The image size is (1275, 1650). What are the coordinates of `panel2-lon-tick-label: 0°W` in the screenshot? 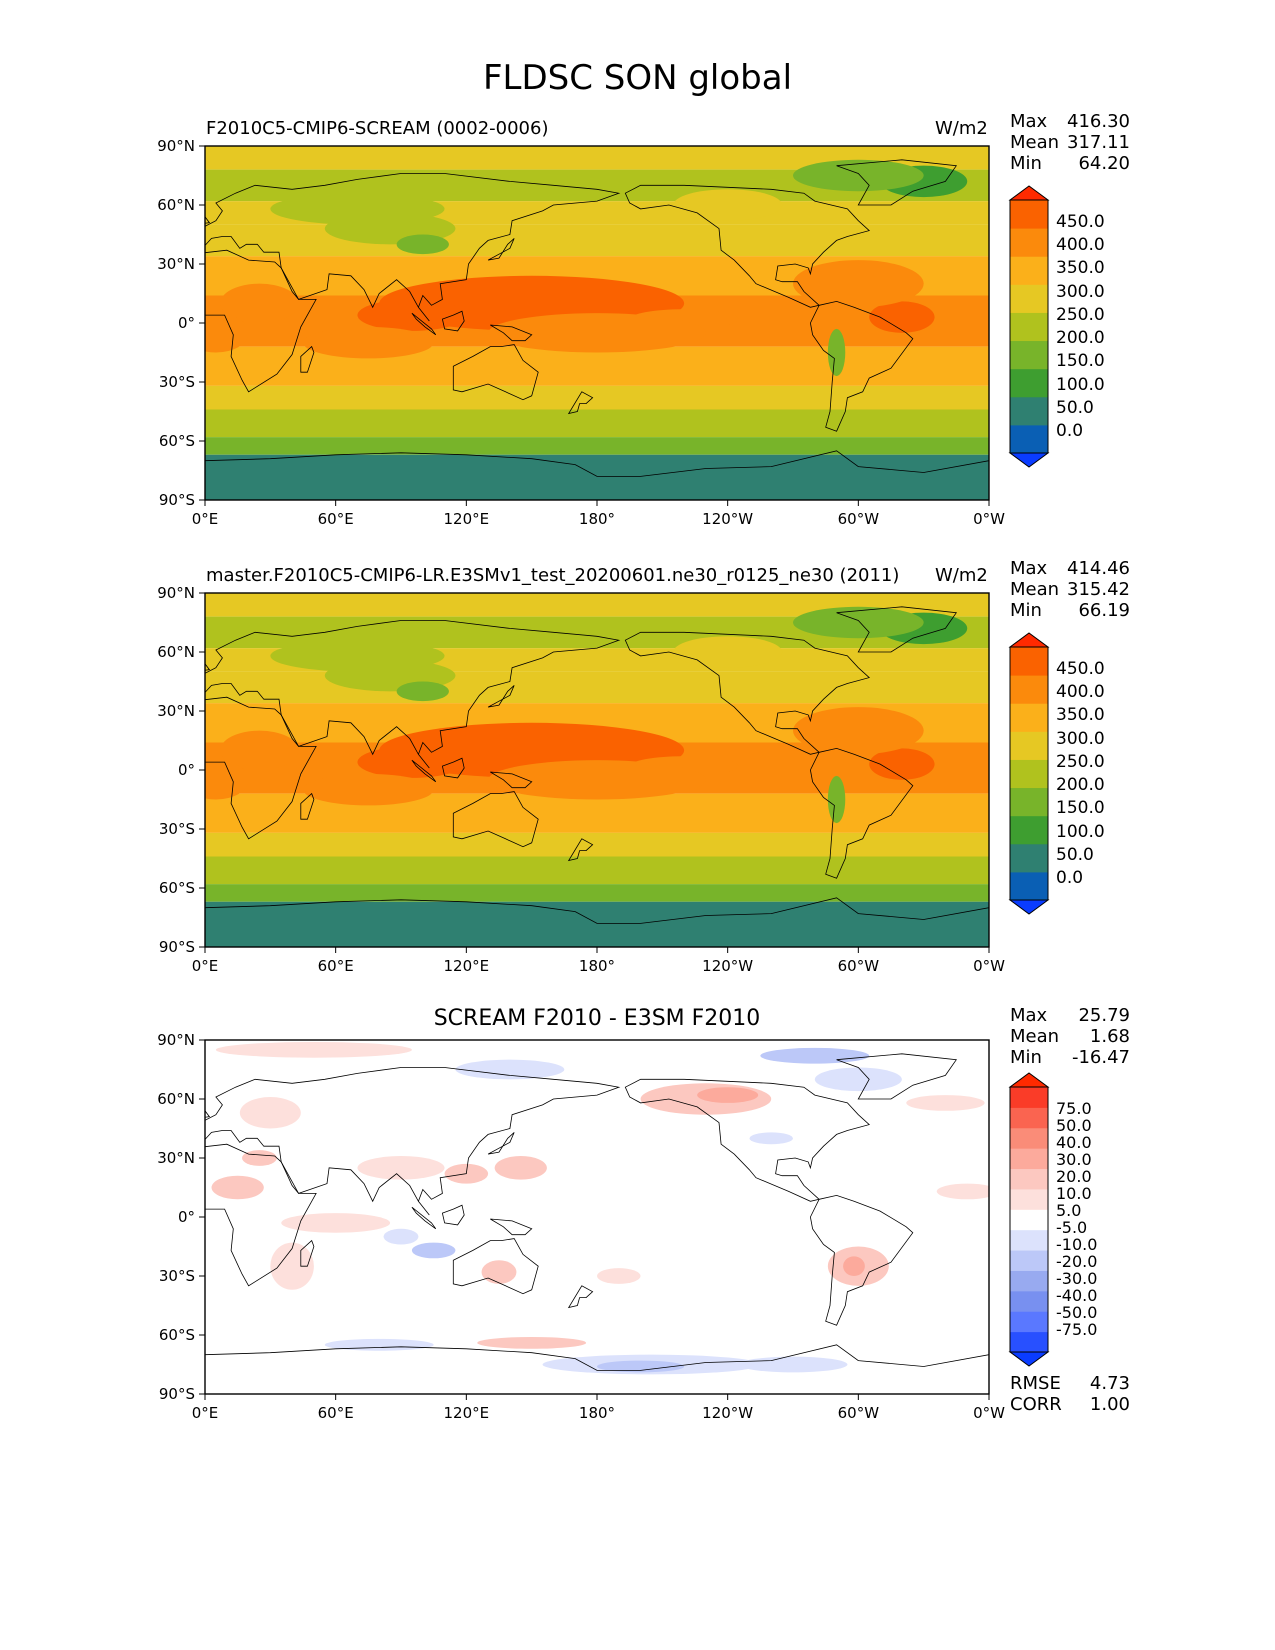 It's located at (989, 966).